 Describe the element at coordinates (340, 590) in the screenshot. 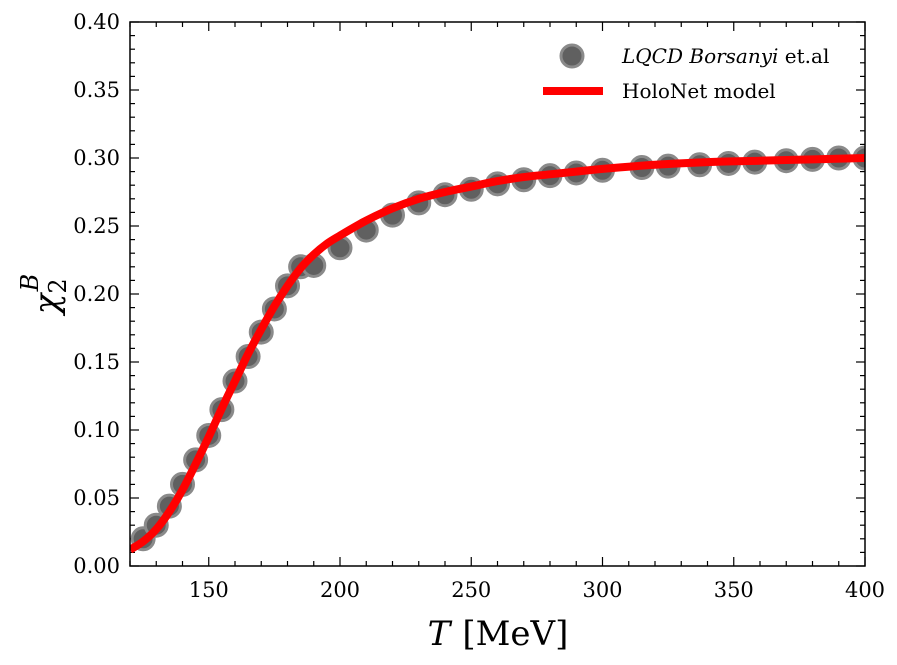

I see `x-tick-label: 200` at that location.